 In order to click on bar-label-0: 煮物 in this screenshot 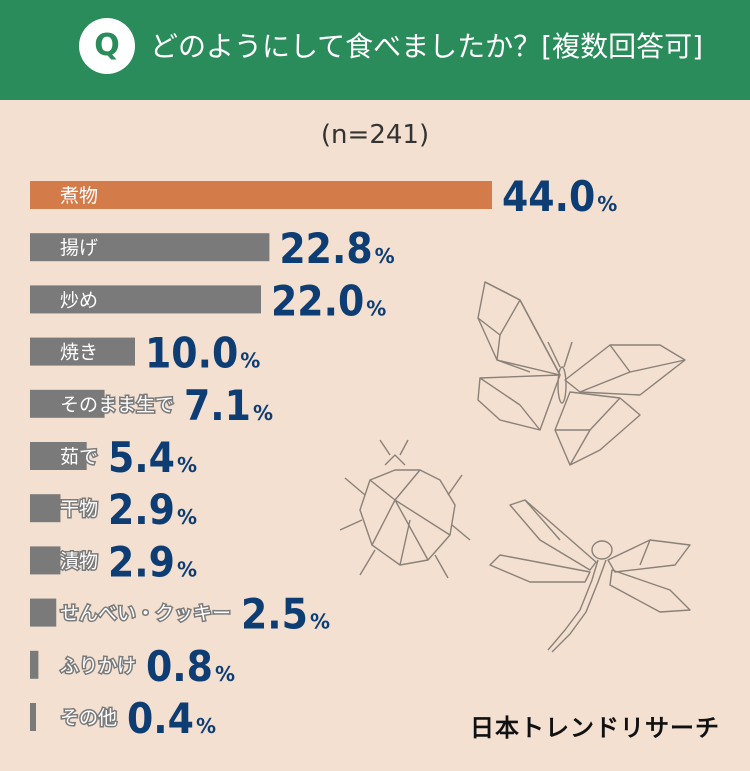, I will do `click(79, 196)`.